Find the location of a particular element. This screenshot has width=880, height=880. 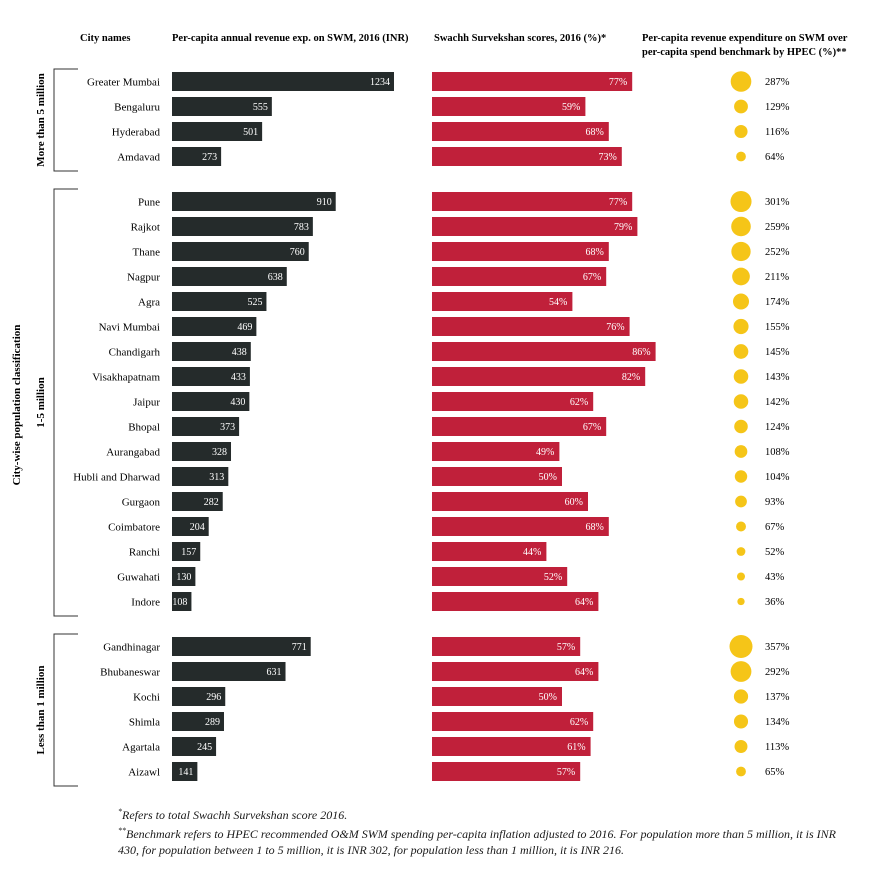

city-name-hyderabad: Hyderabad is located at coordinates (136, 133).